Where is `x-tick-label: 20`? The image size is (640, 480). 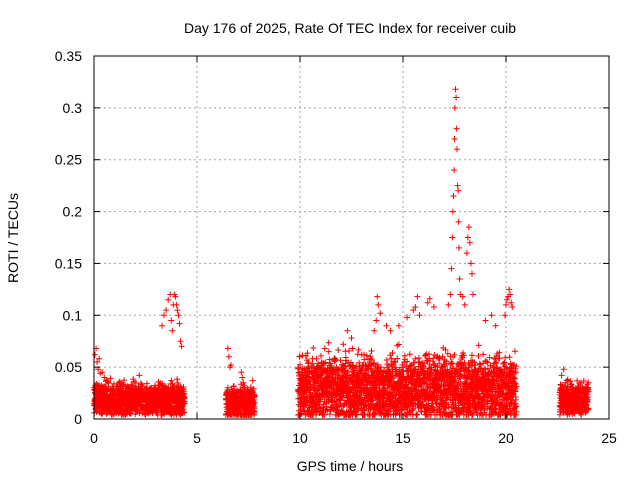
x-tick-label: 20 is located at coordinates (506, 438).